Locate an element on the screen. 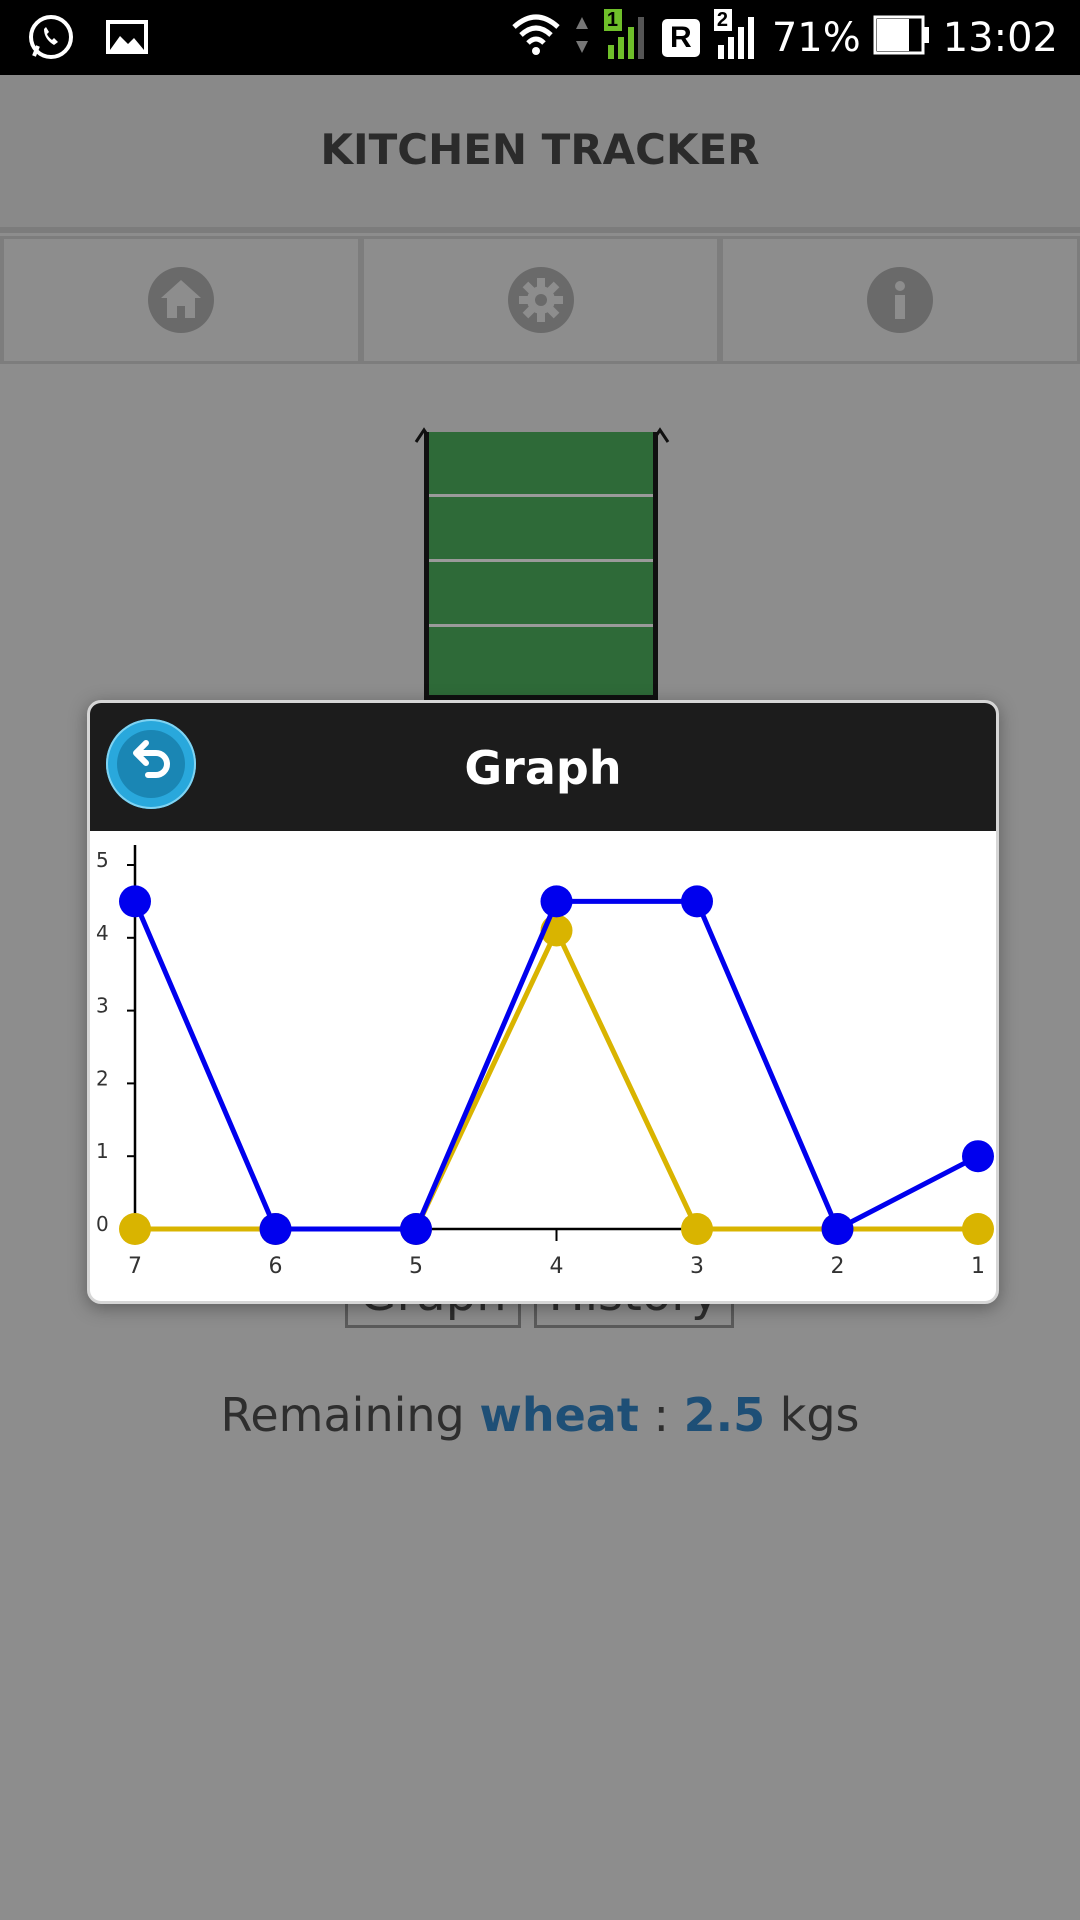 The height and width of the screenshot is (1920, 1080). remaining-text: Remaining wheat : 2.5 kgs is located at coordinates (540, 1415).